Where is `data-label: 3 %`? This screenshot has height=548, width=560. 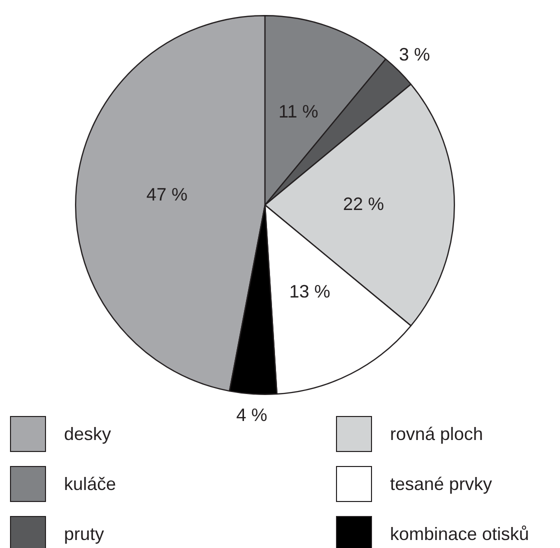
data-label: 3 % is located at coordinates (414, 54).